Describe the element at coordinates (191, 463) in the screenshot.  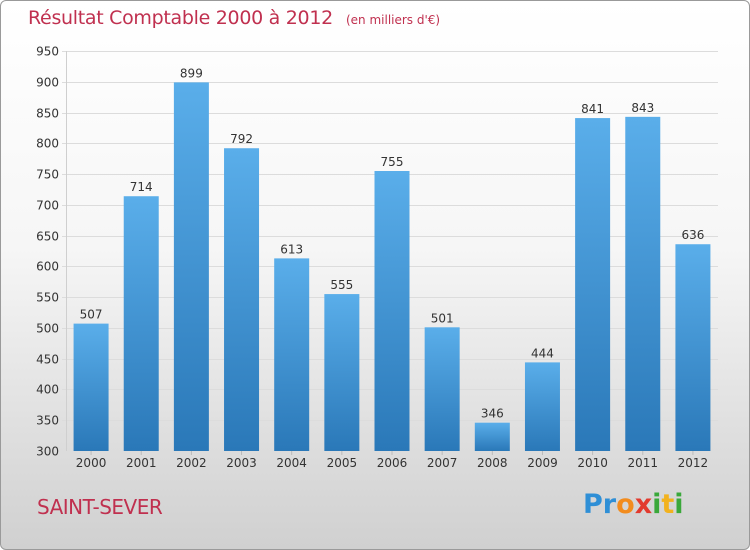
I see `x-tick-label-2002: 2002` at that location.